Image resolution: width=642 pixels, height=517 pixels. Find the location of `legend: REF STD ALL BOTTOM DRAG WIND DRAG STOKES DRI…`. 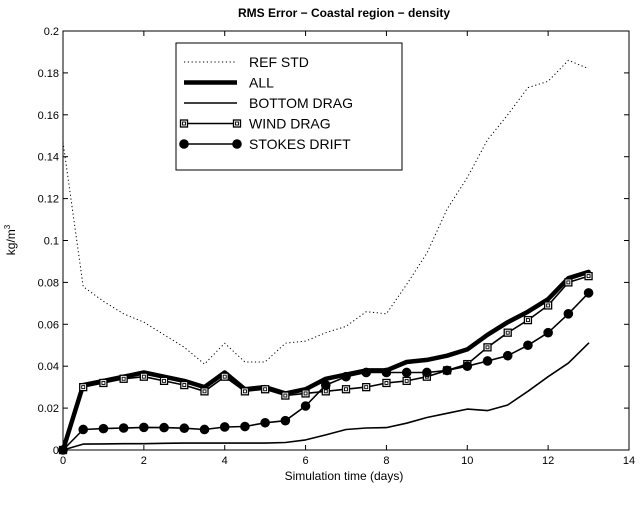

legend: REF STD ALL BOTTOM DRAG WIND DRAG STOKES DRI… is located at coordinates (289, 106).